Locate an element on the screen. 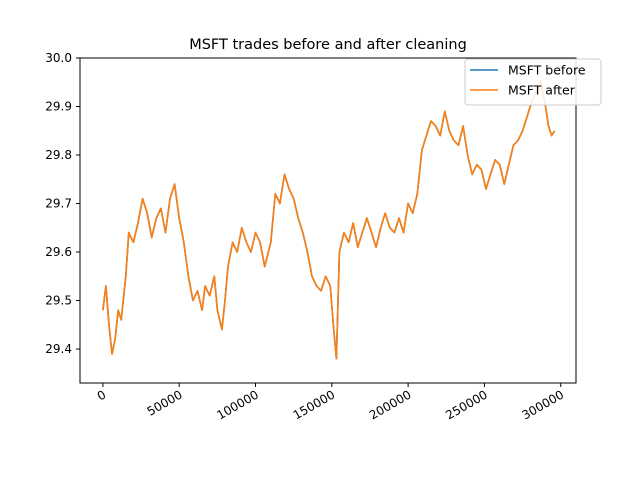  y-tick-label: 29.6 is located at coordinates (58, 252).